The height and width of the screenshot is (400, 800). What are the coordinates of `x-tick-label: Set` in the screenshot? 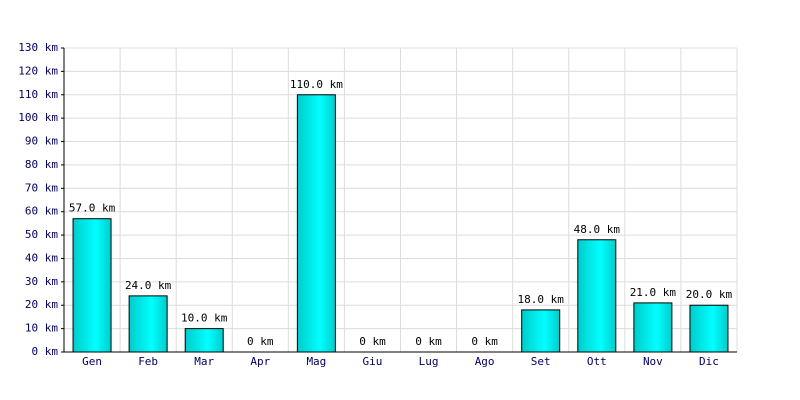 It's located at (541, 361).